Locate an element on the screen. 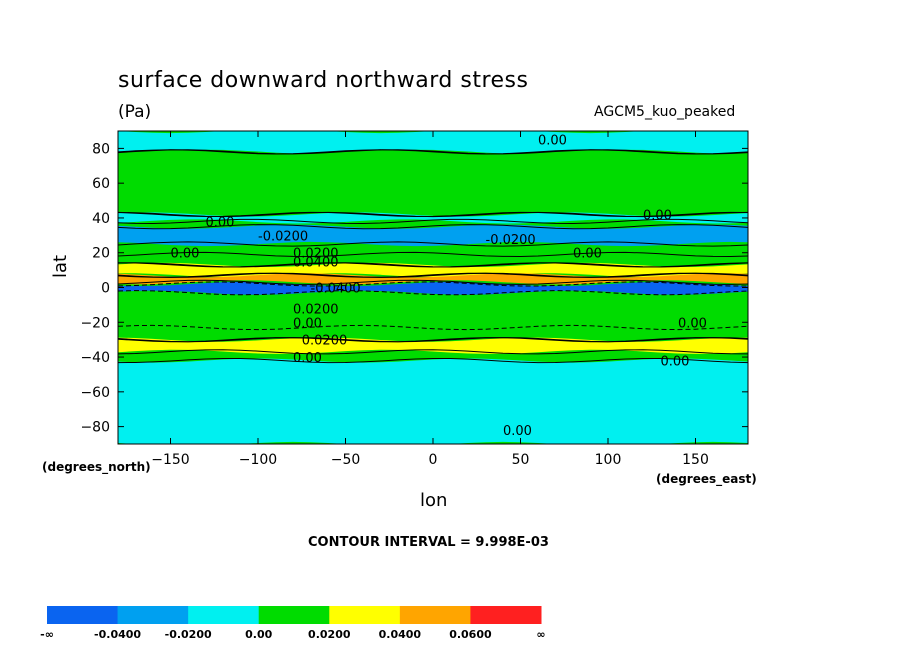  y-tick-label: 0 is located at coordinates (105, 289).